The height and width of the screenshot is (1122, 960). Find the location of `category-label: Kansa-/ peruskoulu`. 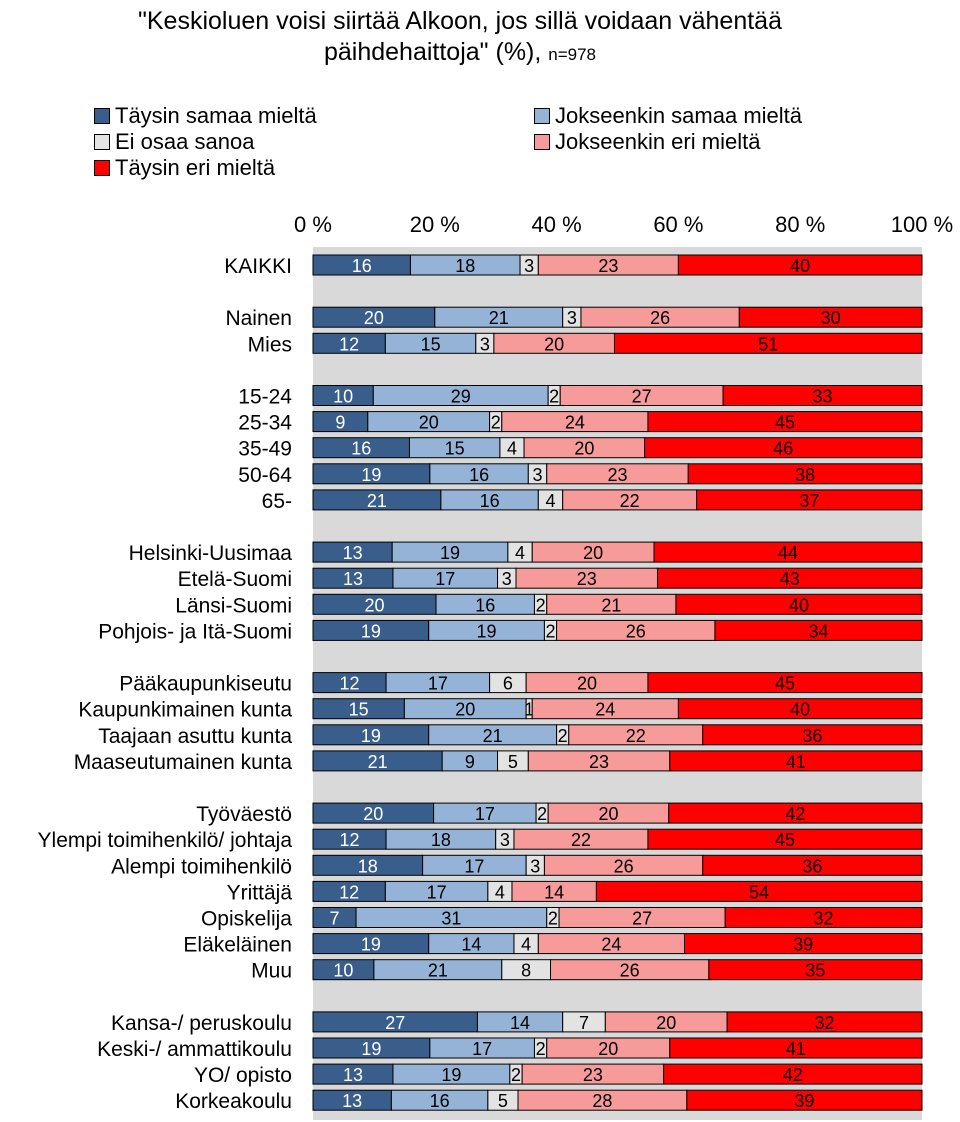

category-label: Kansa-/ peruskoulu is located at coordinates (201, 1023).